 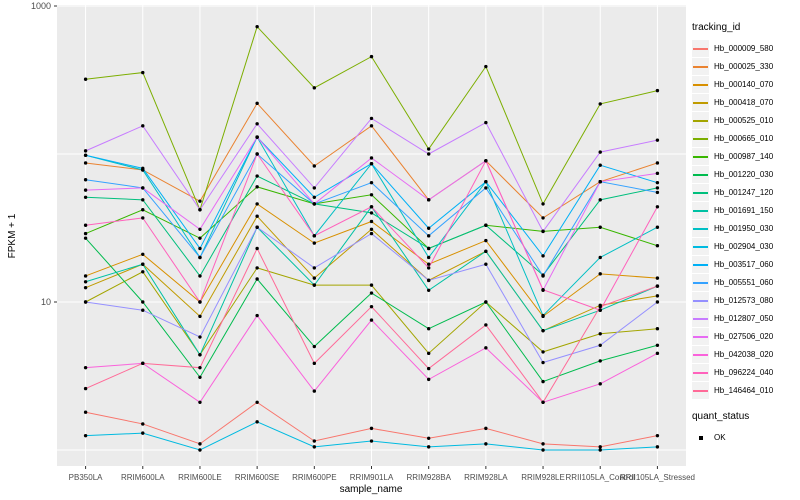 I want to click on legend-label: Hb_000525_010, so click(x=744, y=120).